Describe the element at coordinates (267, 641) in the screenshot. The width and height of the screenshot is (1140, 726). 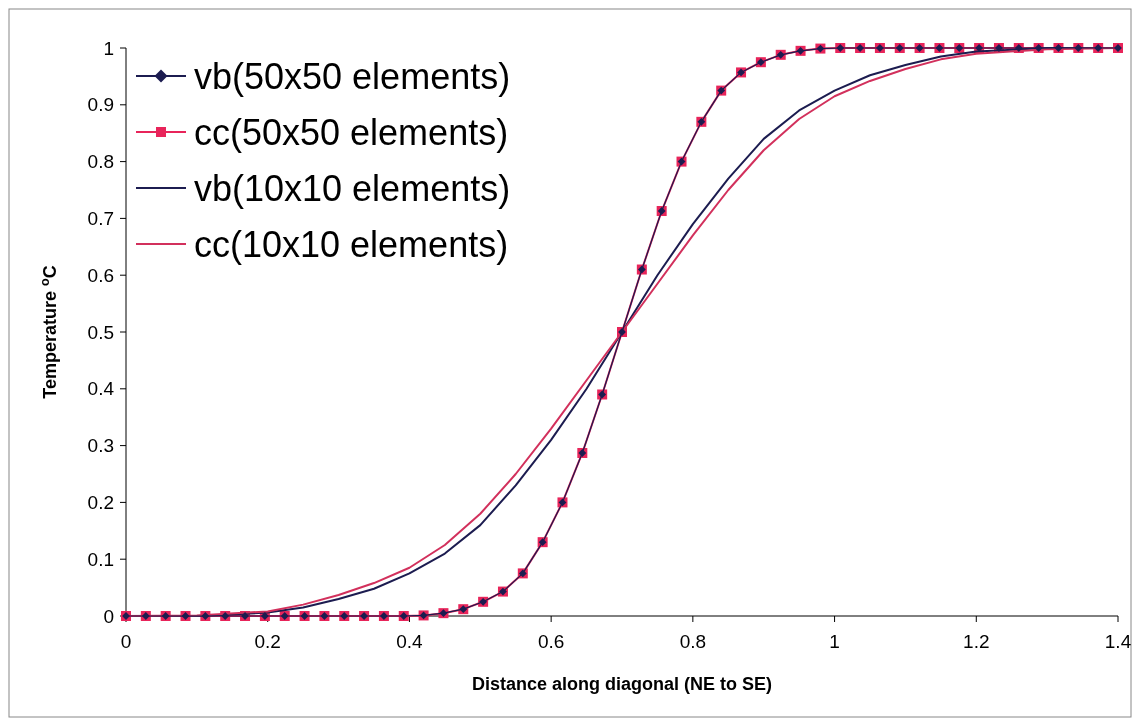
I see `x-tick-label: 0.2` at that location.